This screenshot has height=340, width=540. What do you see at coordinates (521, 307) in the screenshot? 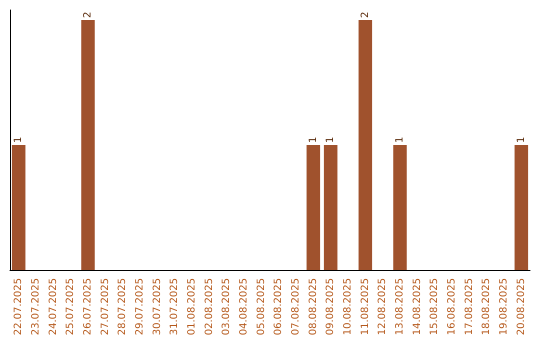
I see `x-tick-label: 20.08.2025` at bounding box center [521, 307].